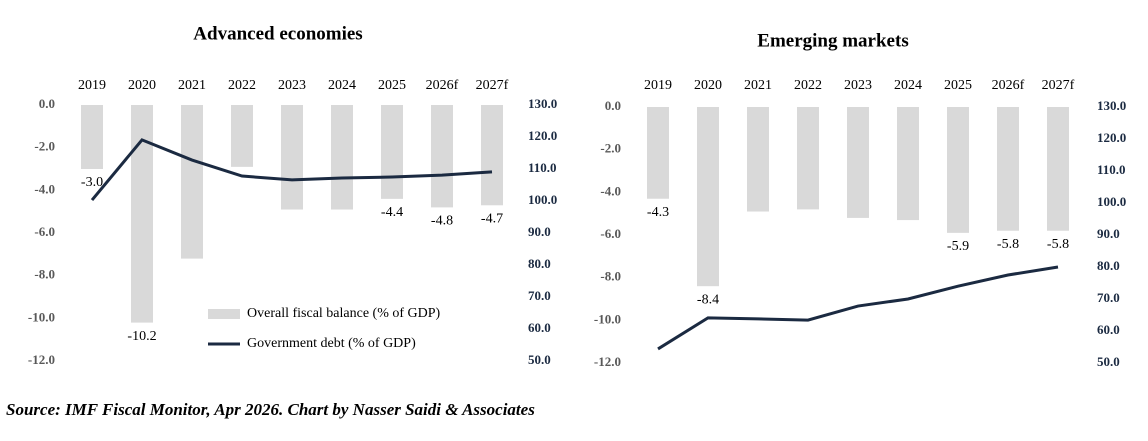 The height and width of the screenshot is (441, 1148). Describe the element at coordinates (708, 299) in the screenshot. I see `value-label: -8.4` at that location.